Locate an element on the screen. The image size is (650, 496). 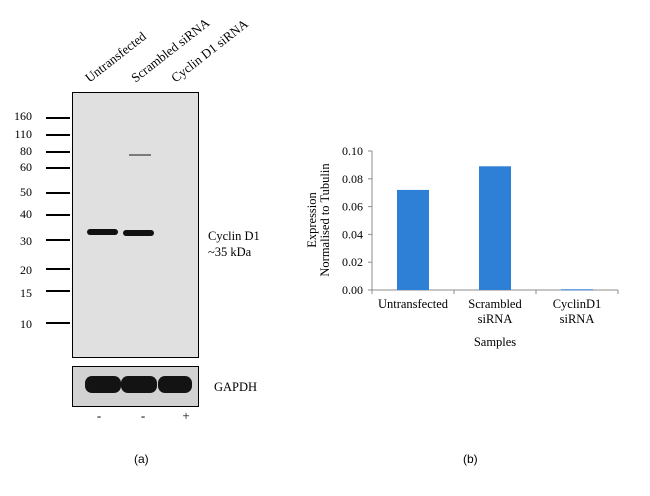
mw-label-20: 20 is located at coordinates (26, 270).